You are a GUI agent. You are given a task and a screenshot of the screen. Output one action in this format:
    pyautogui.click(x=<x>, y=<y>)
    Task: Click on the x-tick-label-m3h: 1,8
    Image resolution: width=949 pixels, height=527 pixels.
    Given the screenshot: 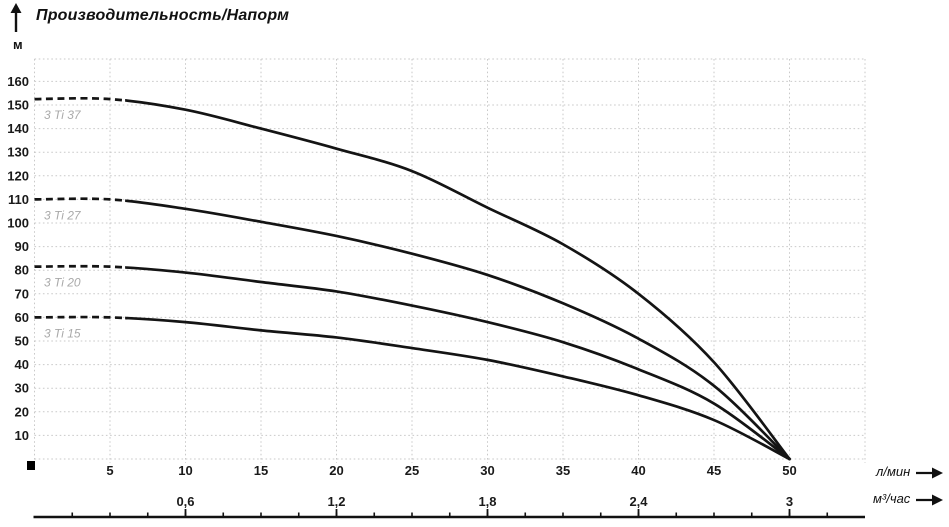 What is the action you would take?
    pyautogui.click(x=487, y=501)
    